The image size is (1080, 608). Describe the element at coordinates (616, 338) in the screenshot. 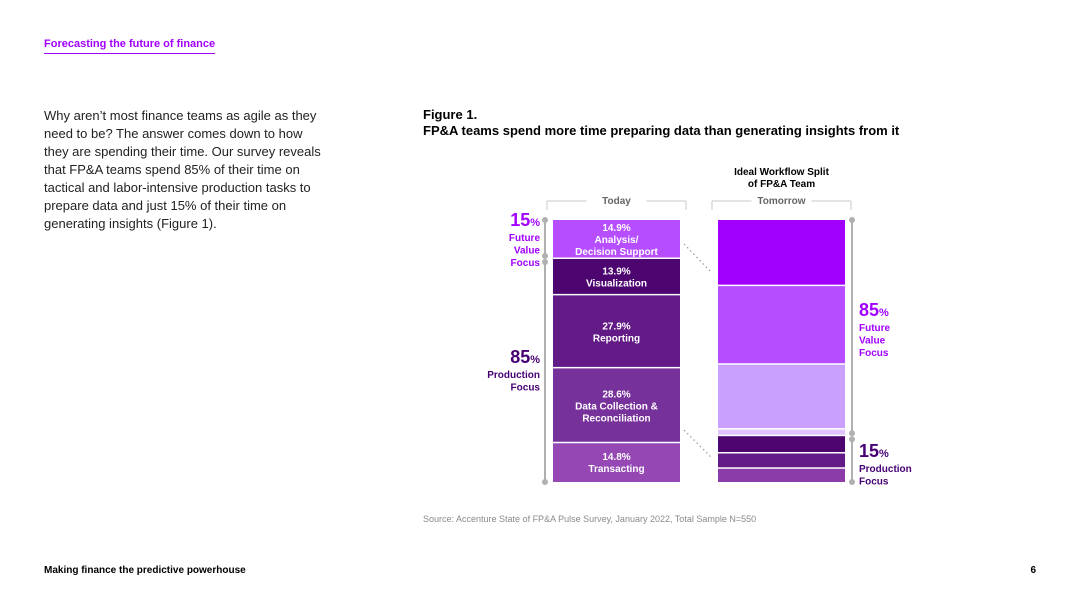

I see `data-label: Reporting` at that location.